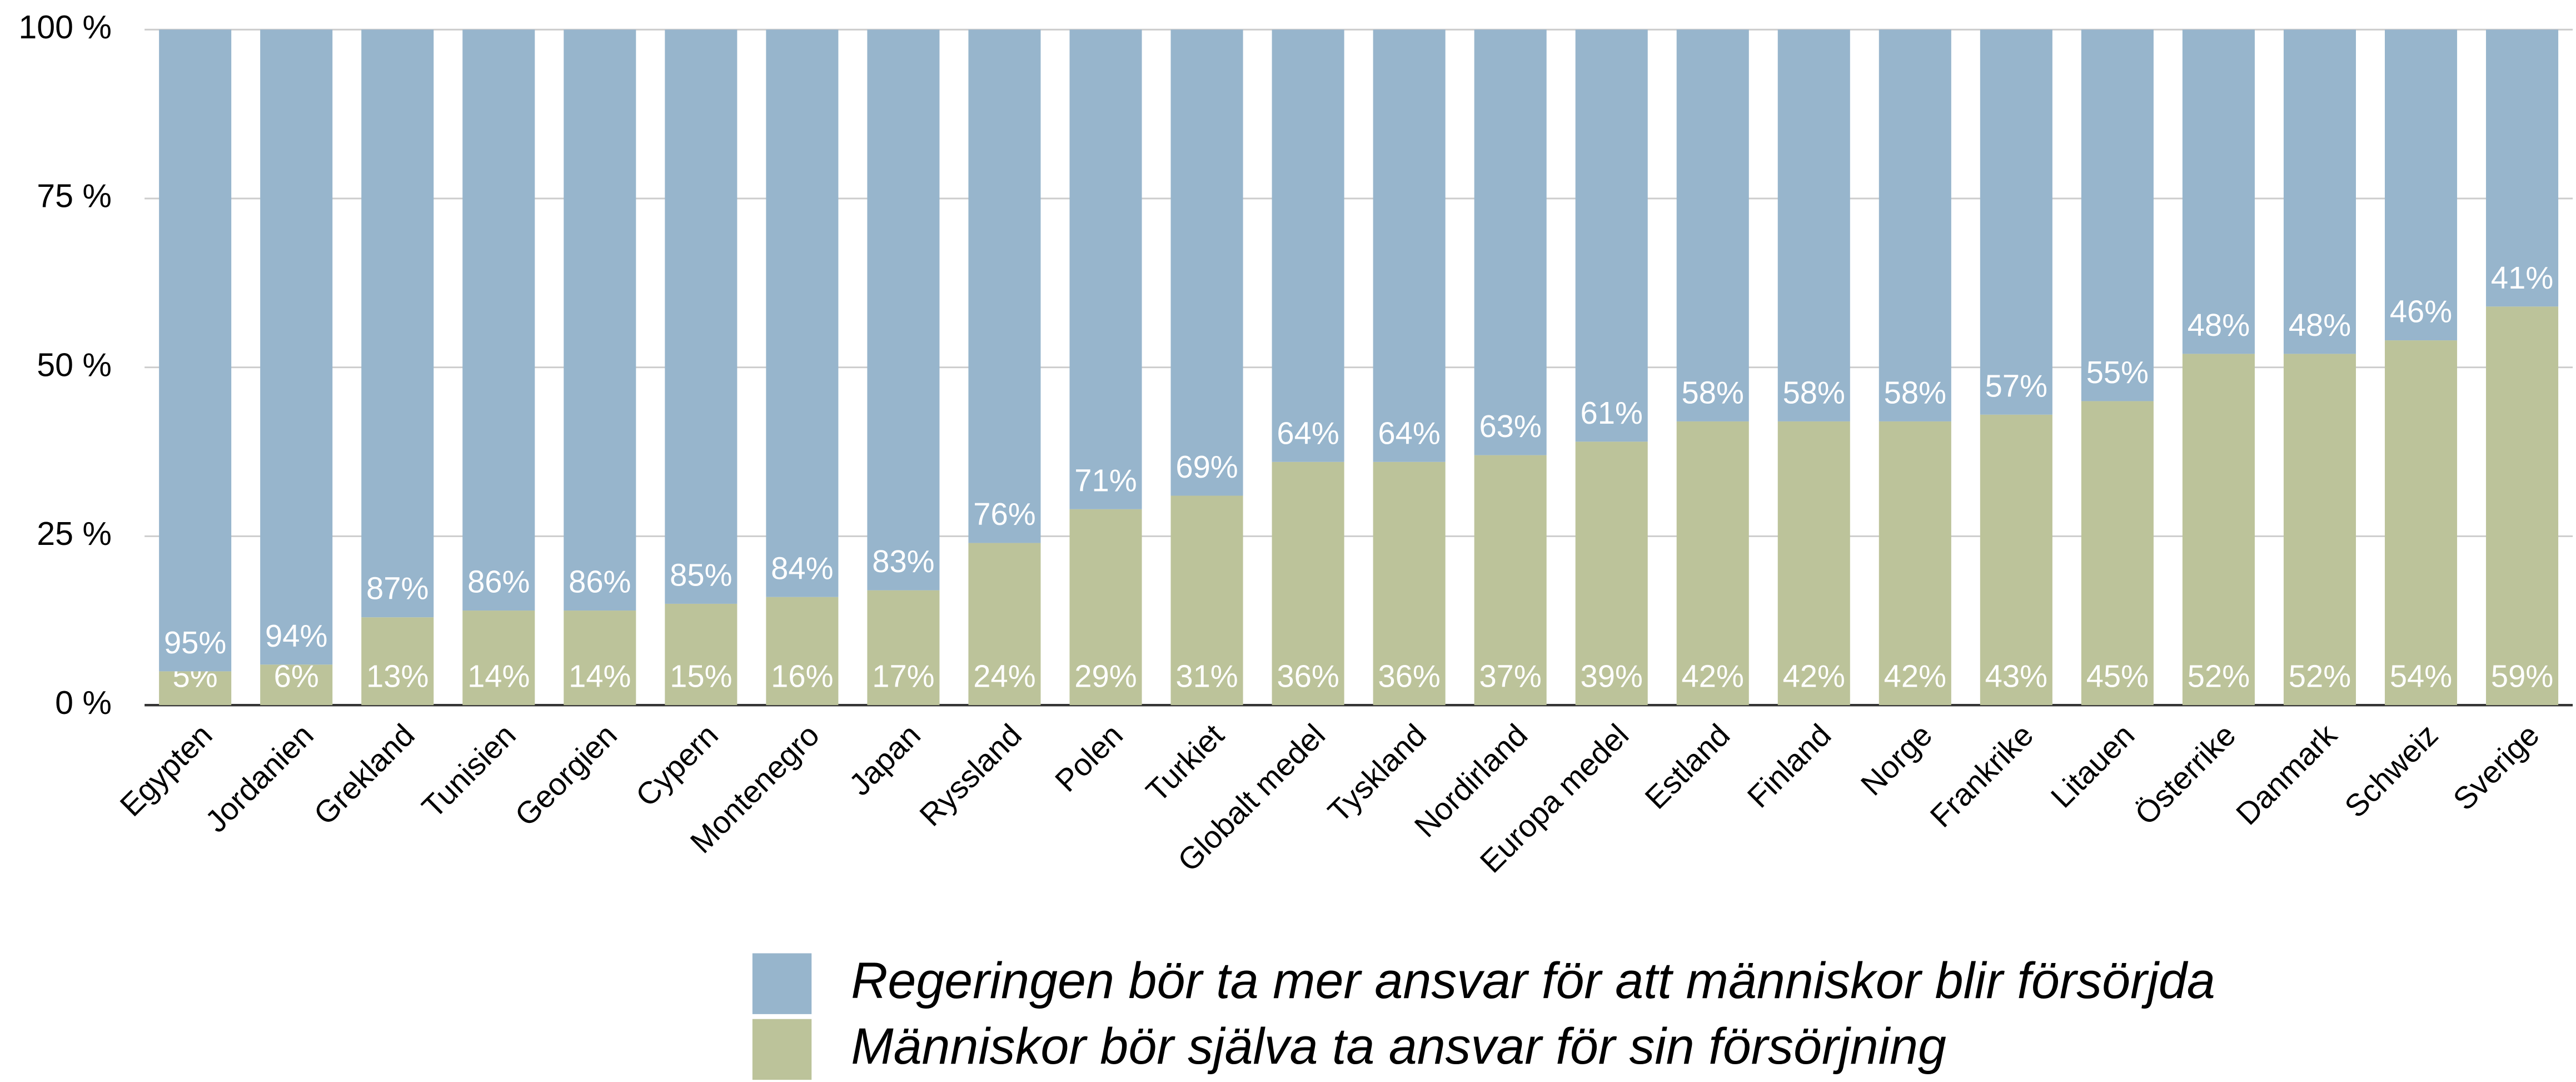  I want to click on x-tick-label: Grekland, so click(364, 774).